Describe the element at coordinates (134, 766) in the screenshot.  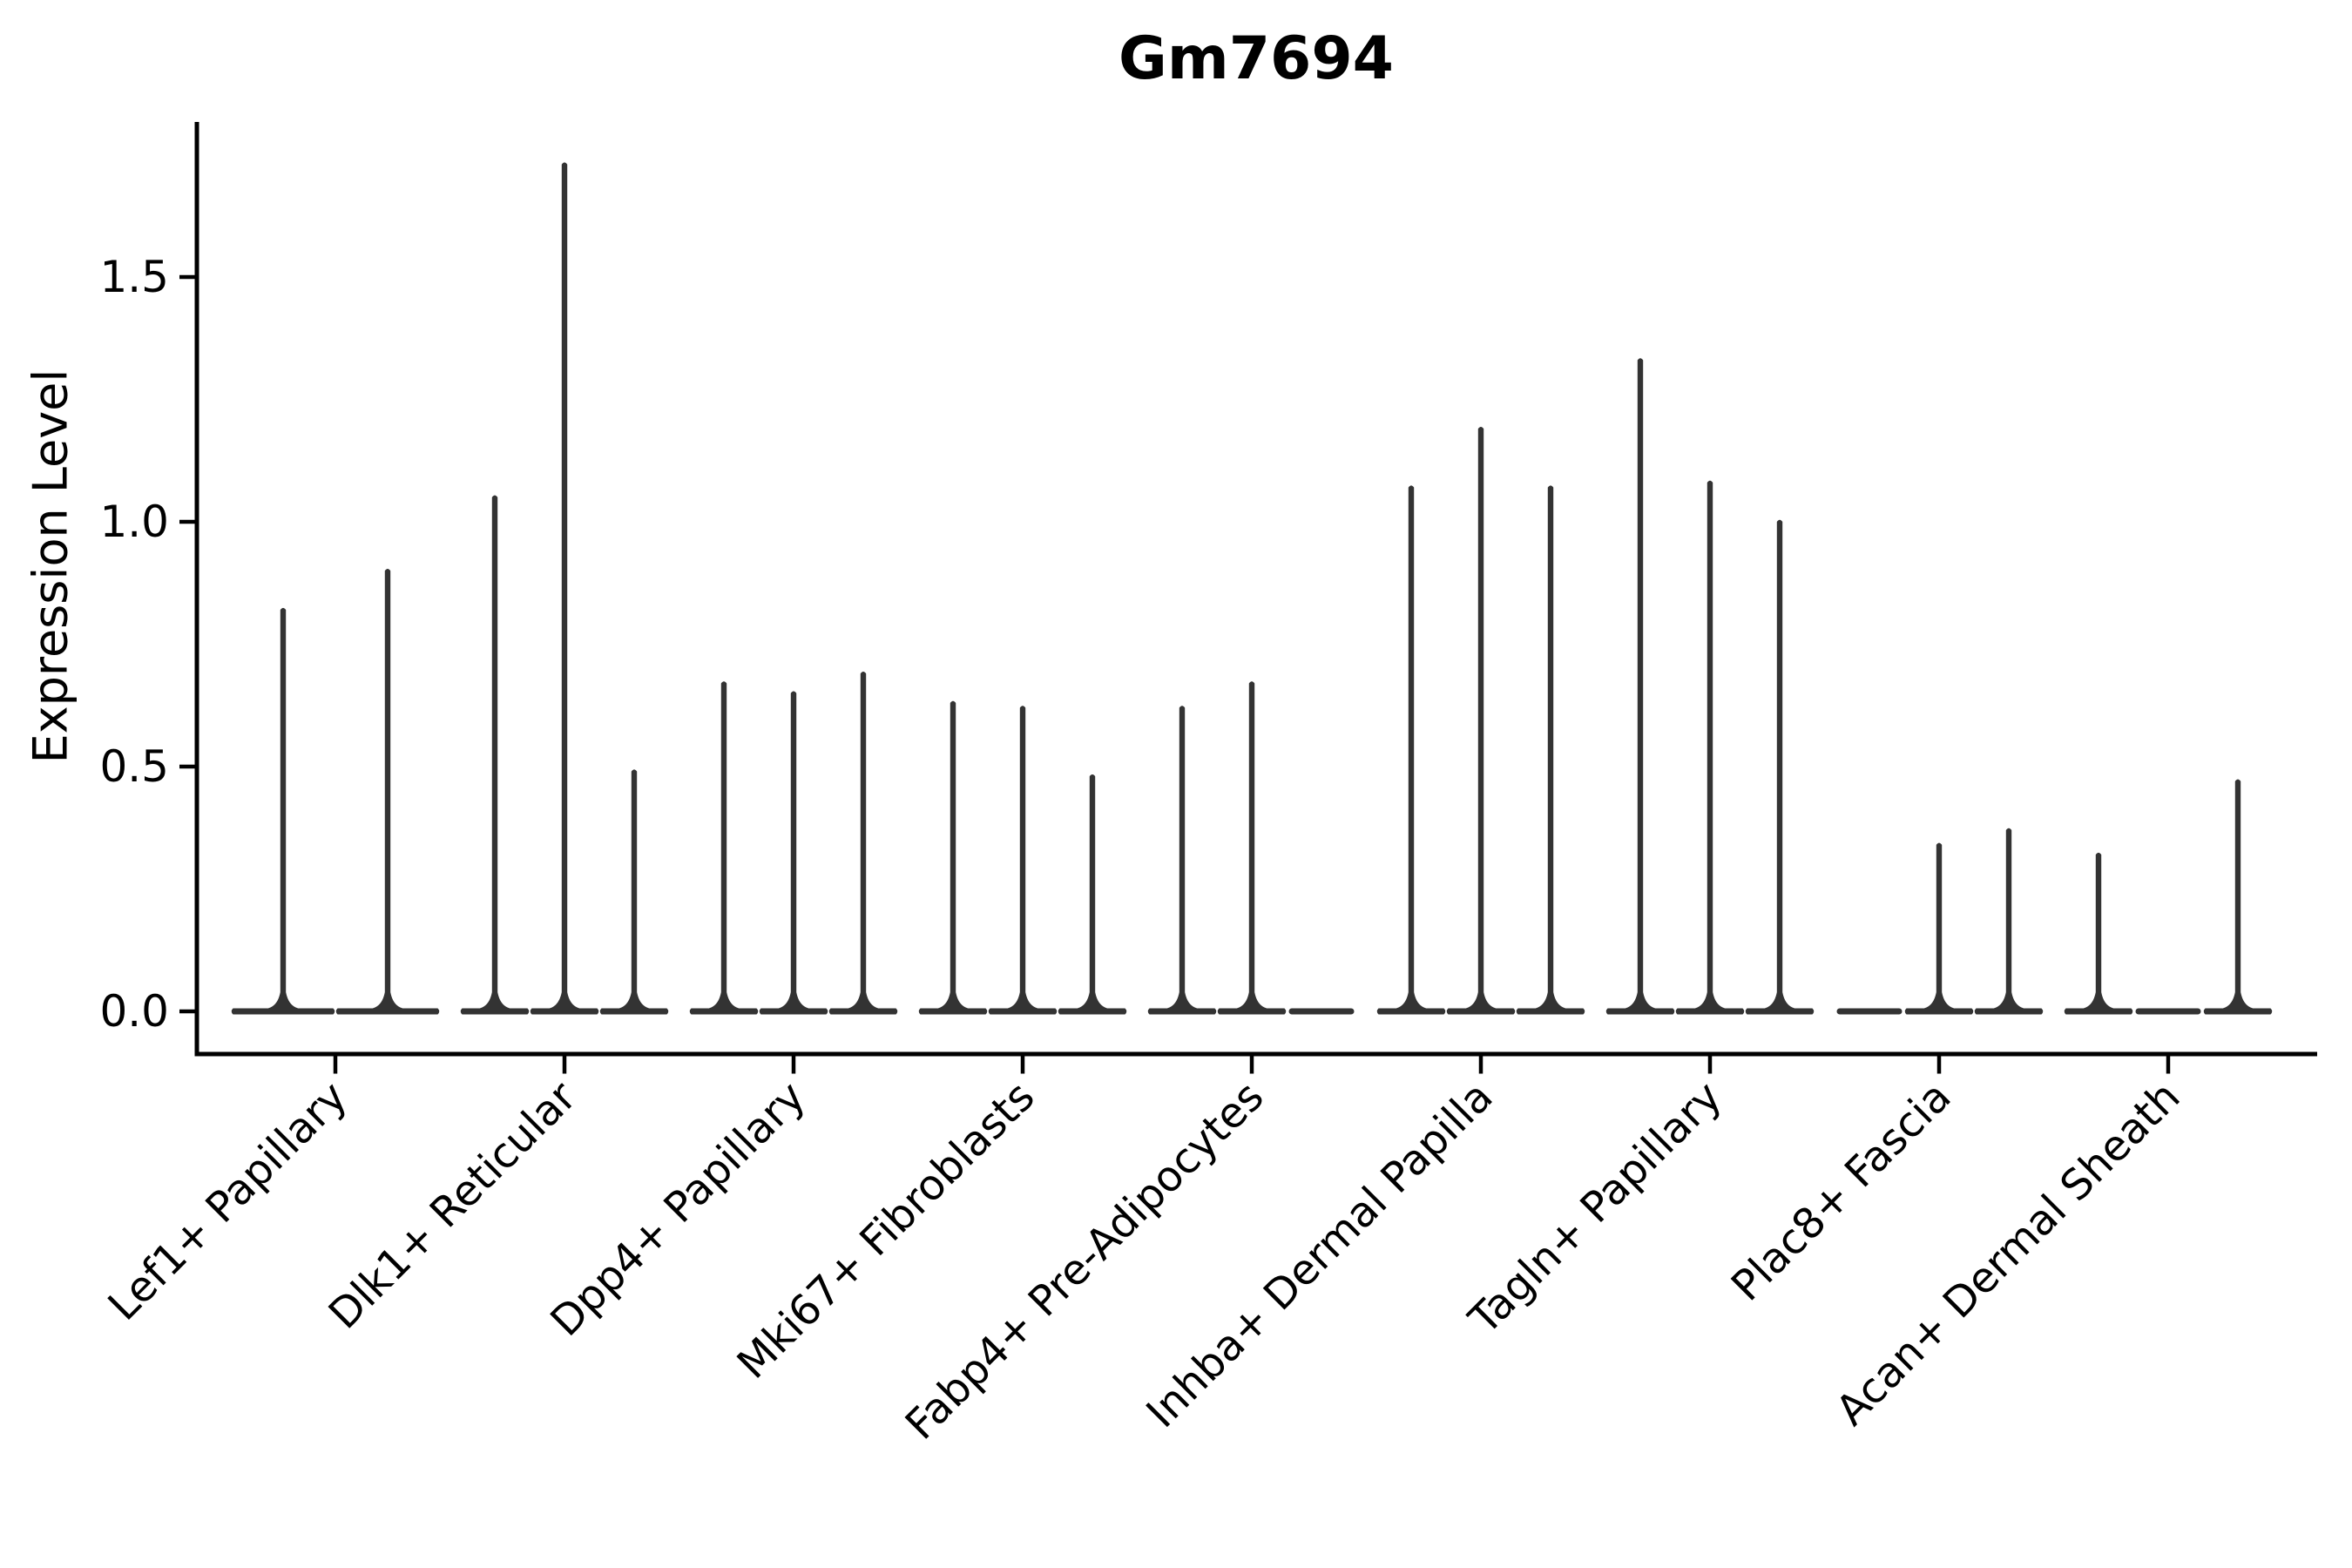
I see `y-tick-label: 0.5` at that location.